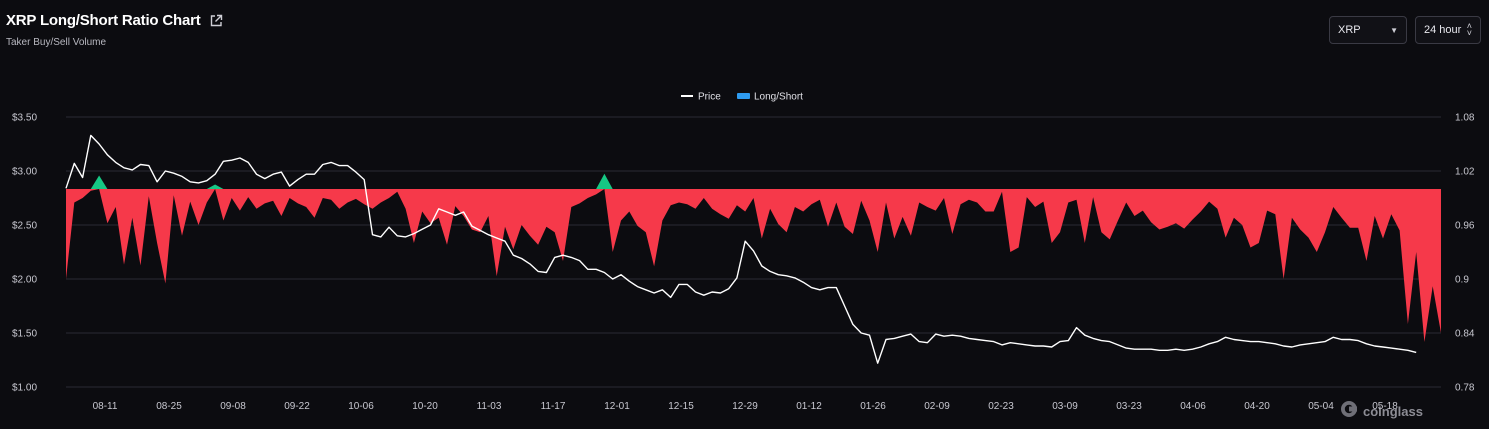 This screenshot has height=429, width=1489. What do you see at coordinates (24, 388) in the screenshot?
I see `y-left-tick-label: $1.00` at bounding box center [24, 388].